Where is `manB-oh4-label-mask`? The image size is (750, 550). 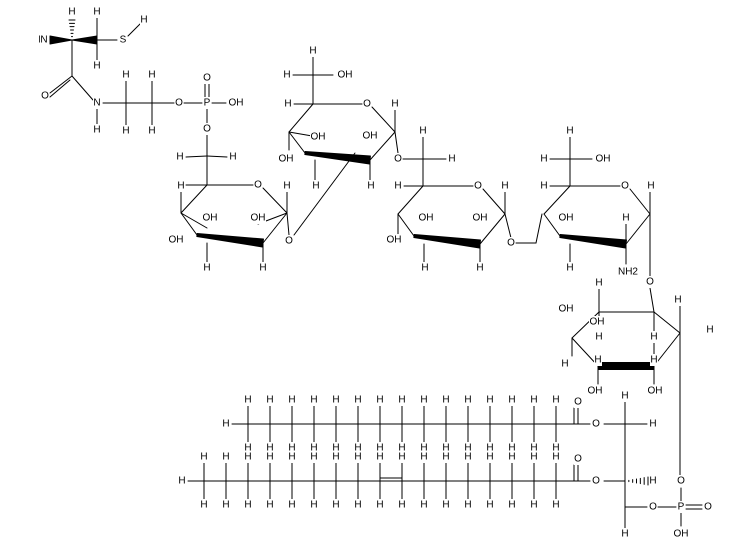 manB-oh4-label-mask is located at coordinates (286, 159).